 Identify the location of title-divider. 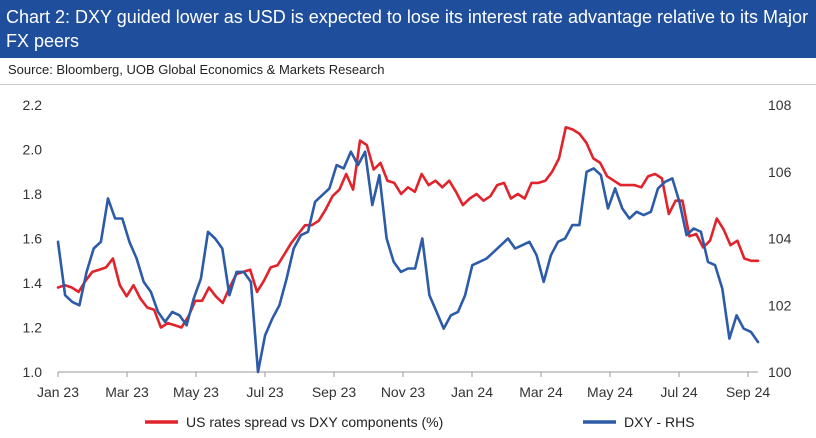
(408, 84).